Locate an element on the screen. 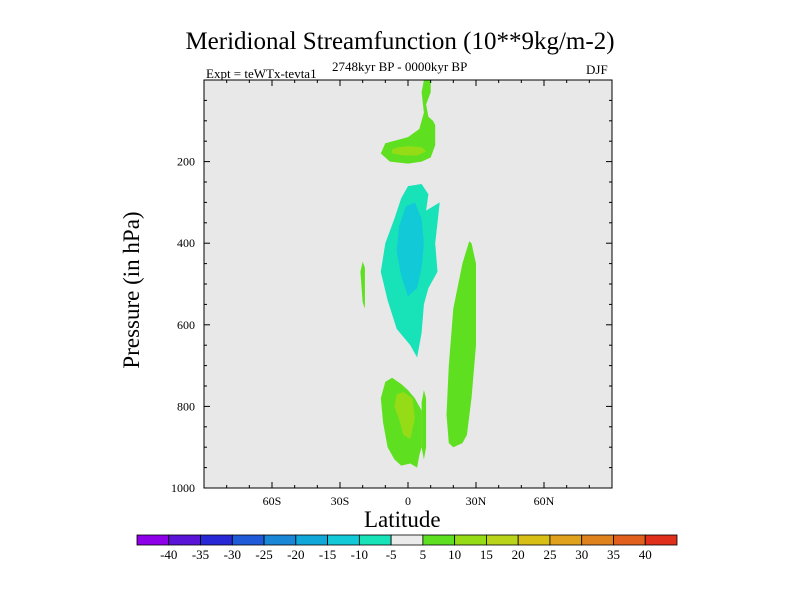  colorbar-label: 25 is located at coordinates (549, 554).